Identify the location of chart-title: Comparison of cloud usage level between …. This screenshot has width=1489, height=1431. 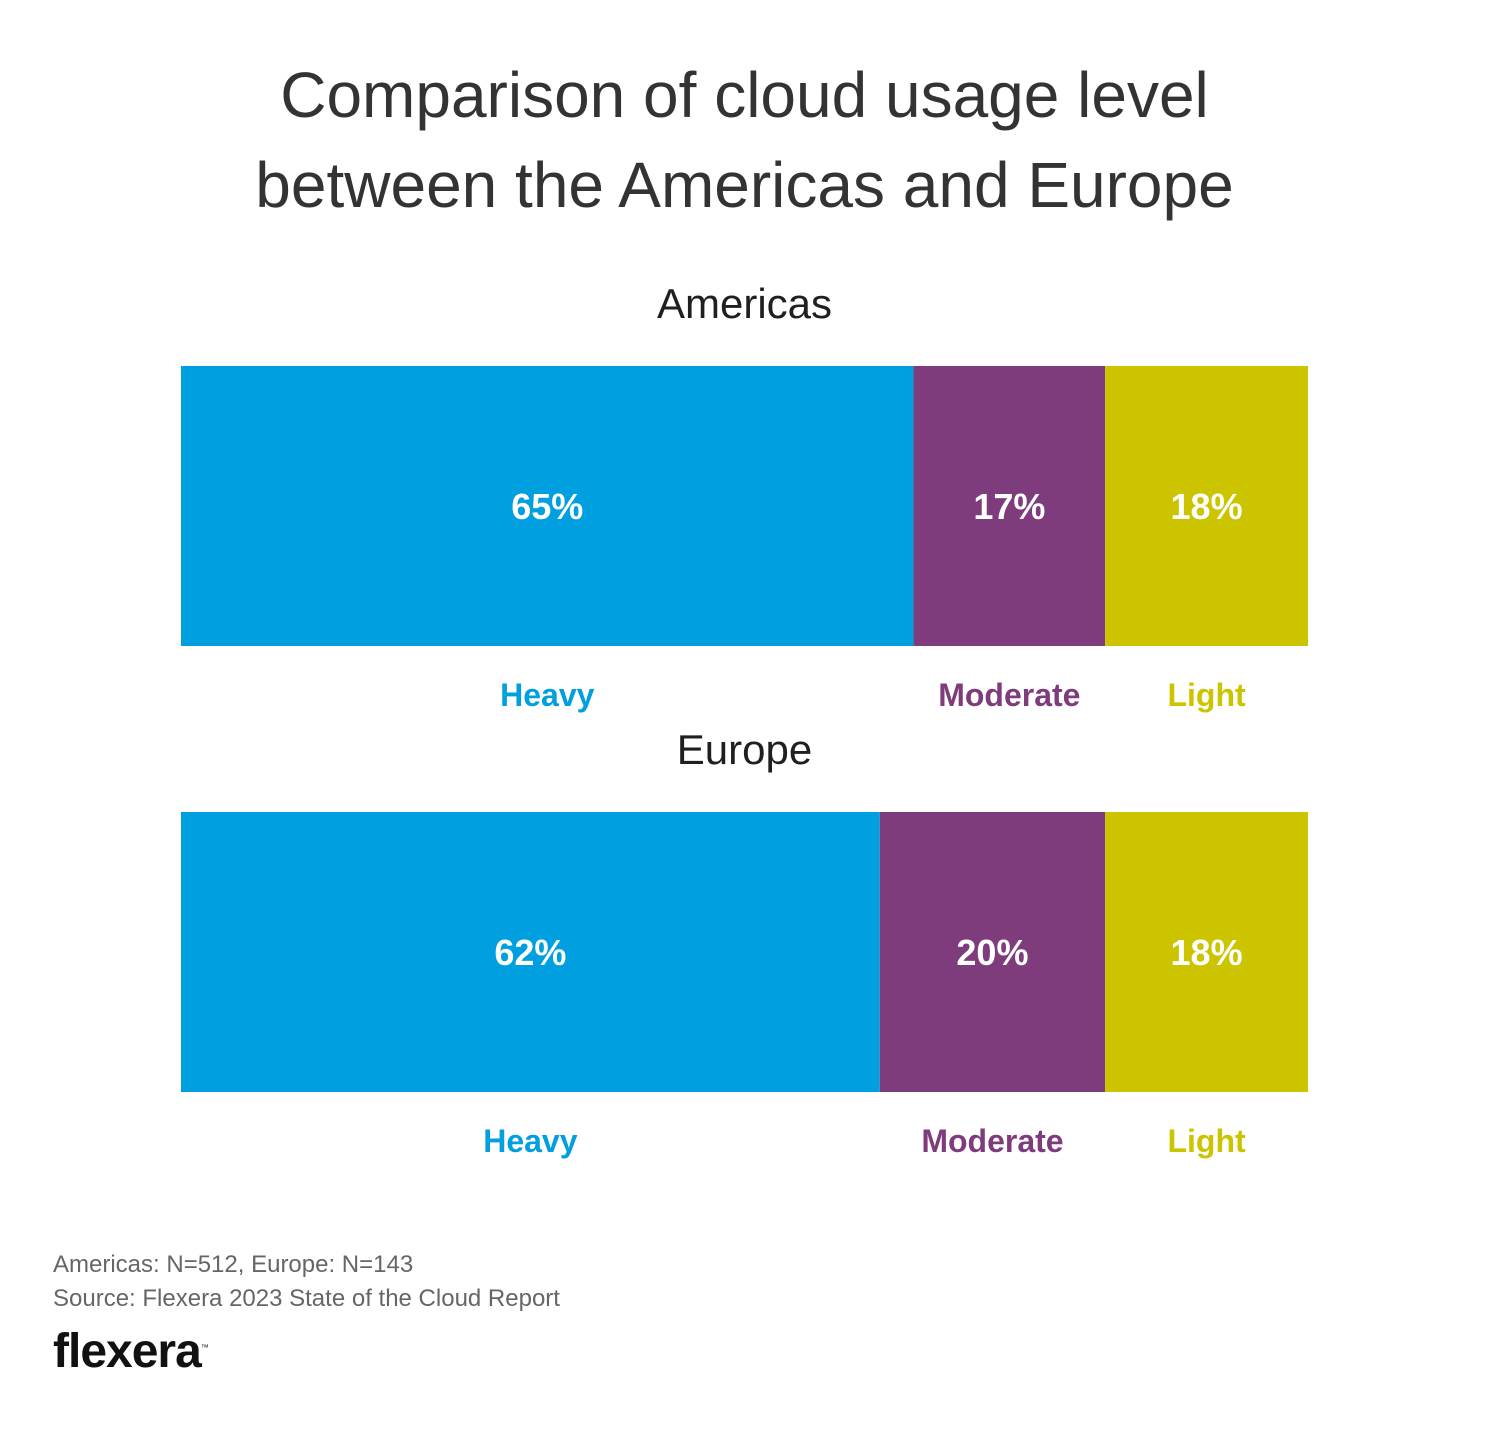
(744, 140).